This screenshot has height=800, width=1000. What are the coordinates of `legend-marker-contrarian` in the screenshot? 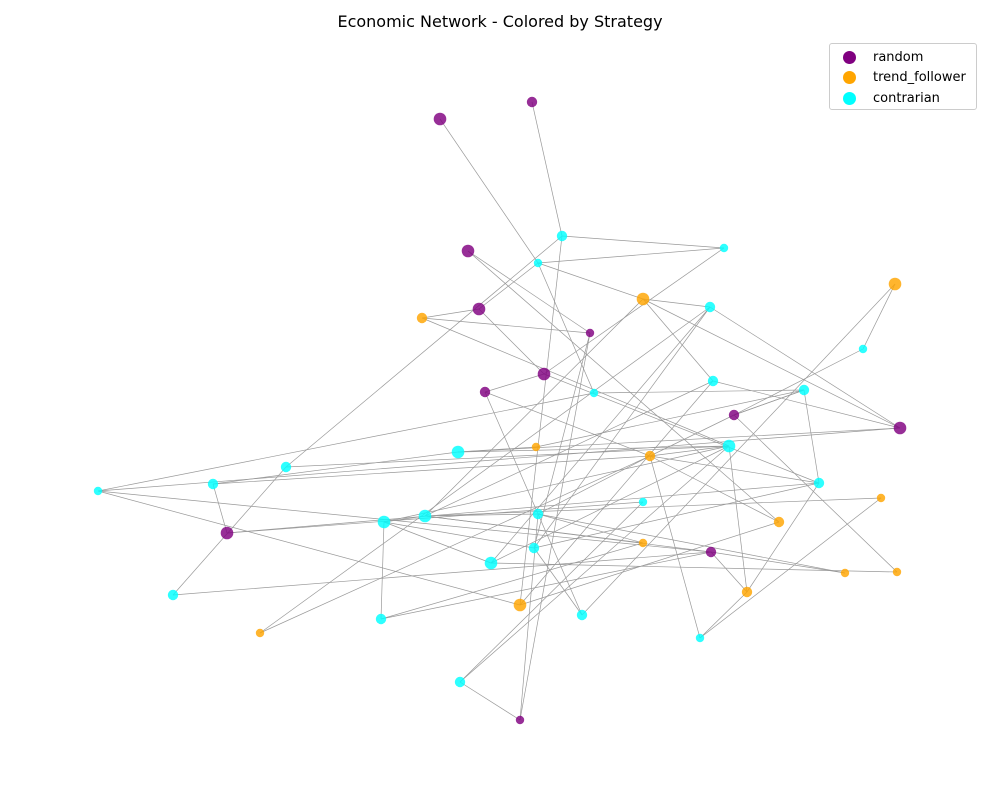 It's located at (849, 98).